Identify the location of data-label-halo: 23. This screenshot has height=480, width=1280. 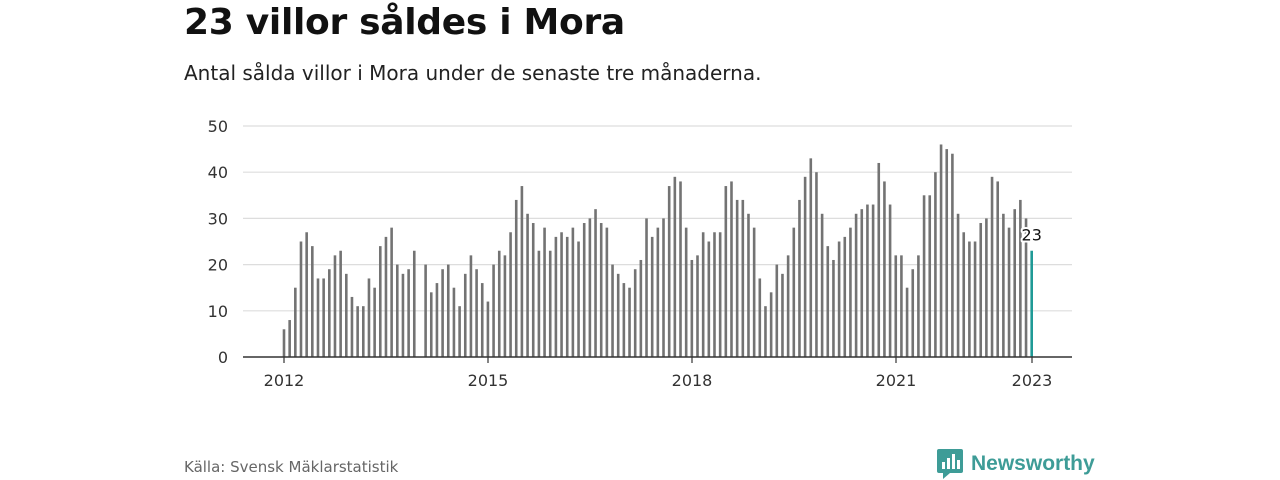
(1032, 235).